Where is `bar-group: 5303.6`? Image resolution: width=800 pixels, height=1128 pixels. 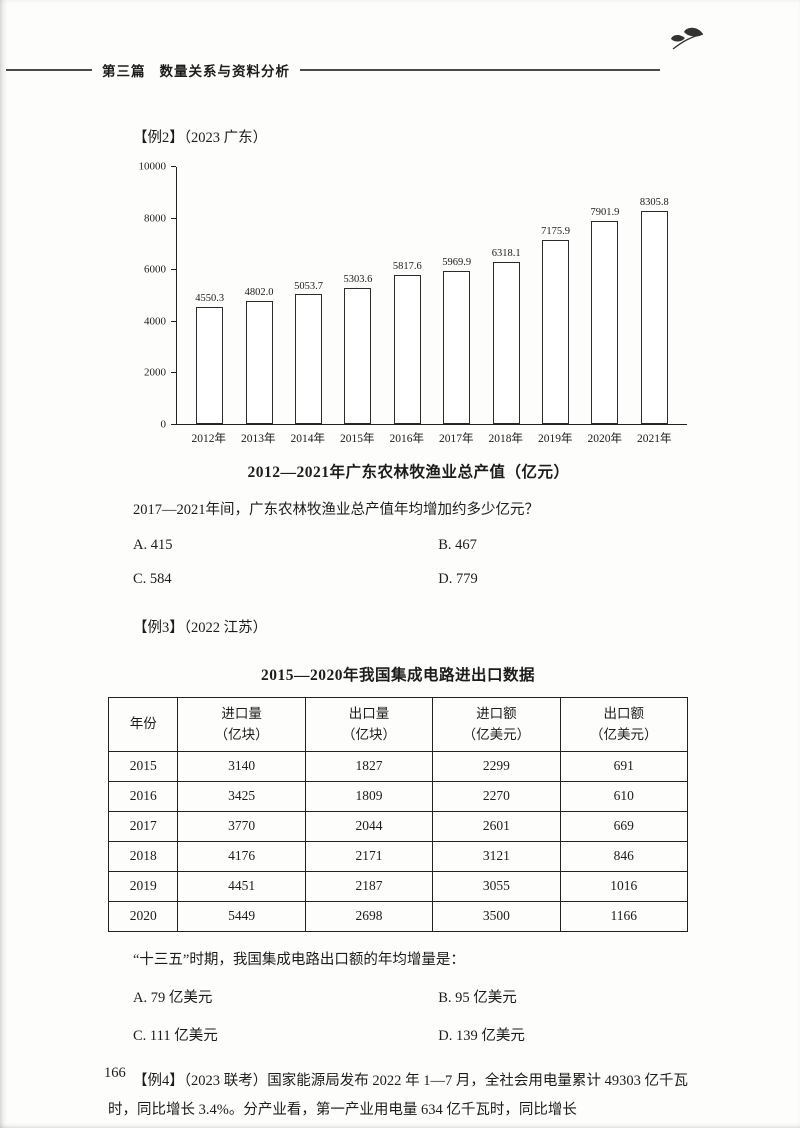 bar-group: 5303.6 is located at coordinates (357, 295).